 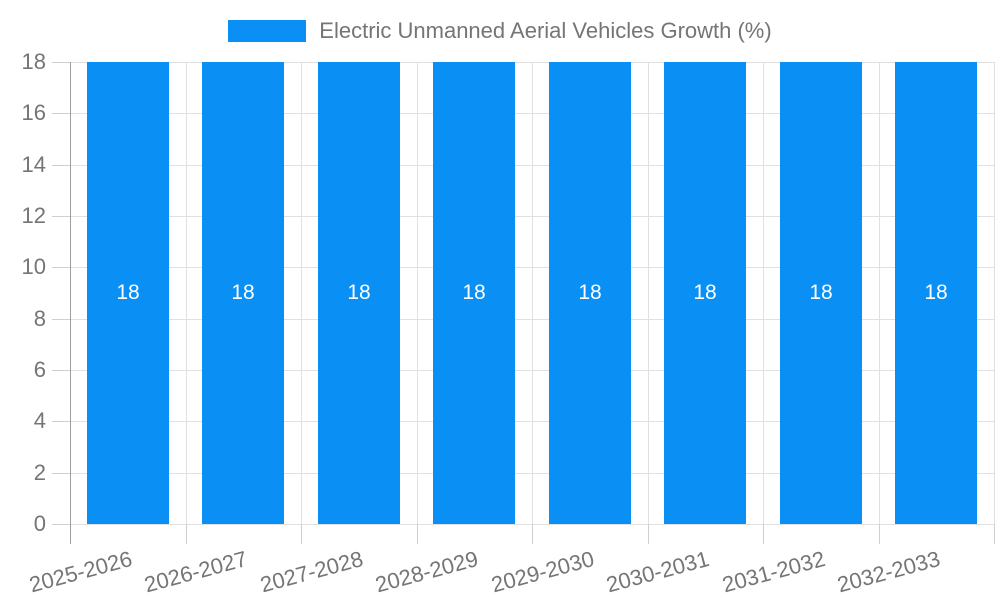 I want to click on legend-swatch, so click(x=267, y=31).